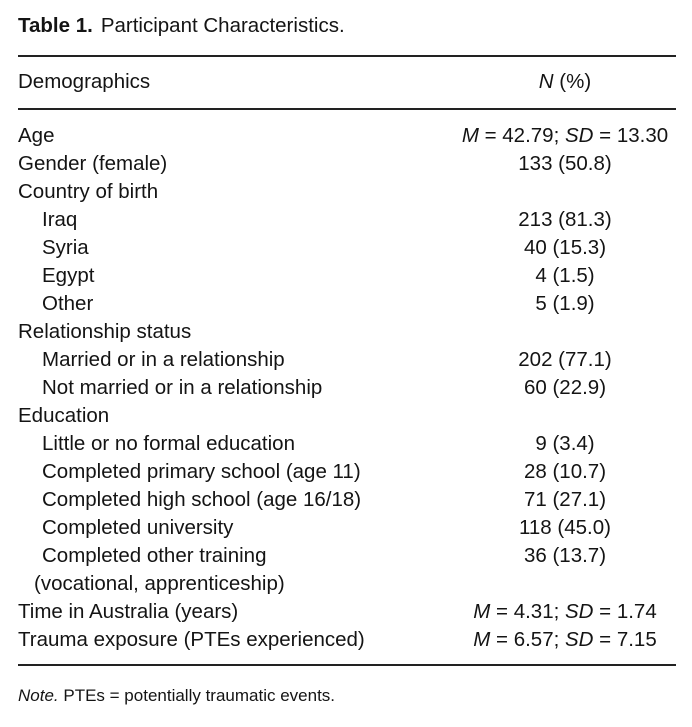 This screenshot has height=727, width=692. Describe the element at coordinates (346, 138) in the screenshot. I see `table-row: Age M = 42.79; SD = 13.30` at that location.